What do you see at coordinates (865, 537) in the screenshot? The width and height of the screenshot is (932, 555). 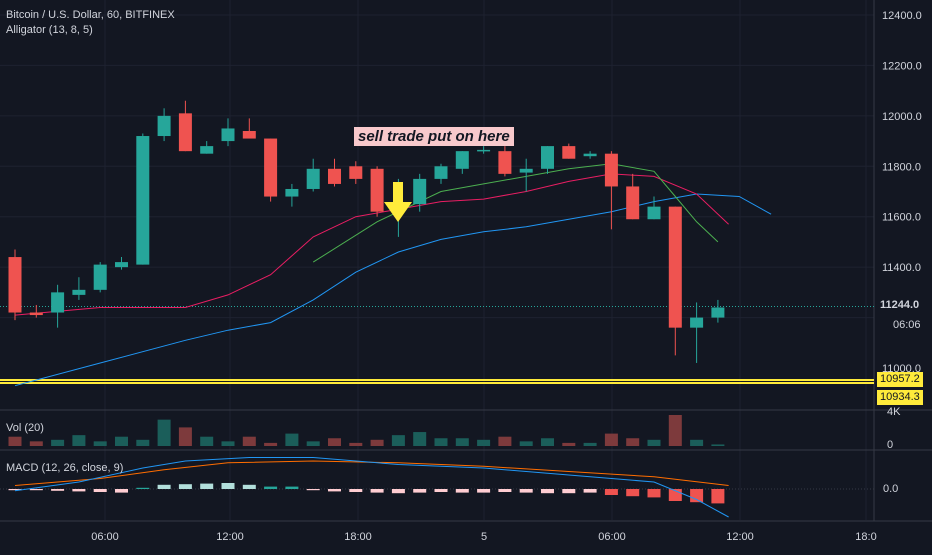 I see `x-tick-label: 18:0` at bounding box center [865, 537].